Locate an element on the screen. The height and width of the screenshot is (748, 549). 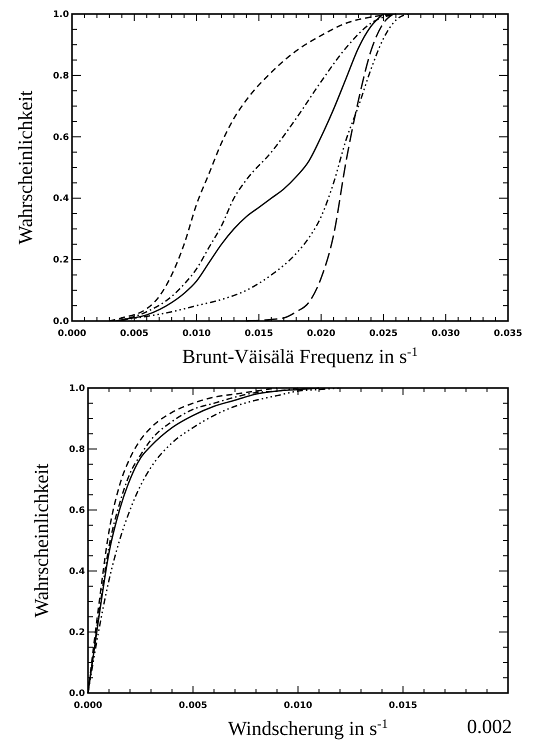
x-tick-label: 0.025 is located at coordinates (383, 334).